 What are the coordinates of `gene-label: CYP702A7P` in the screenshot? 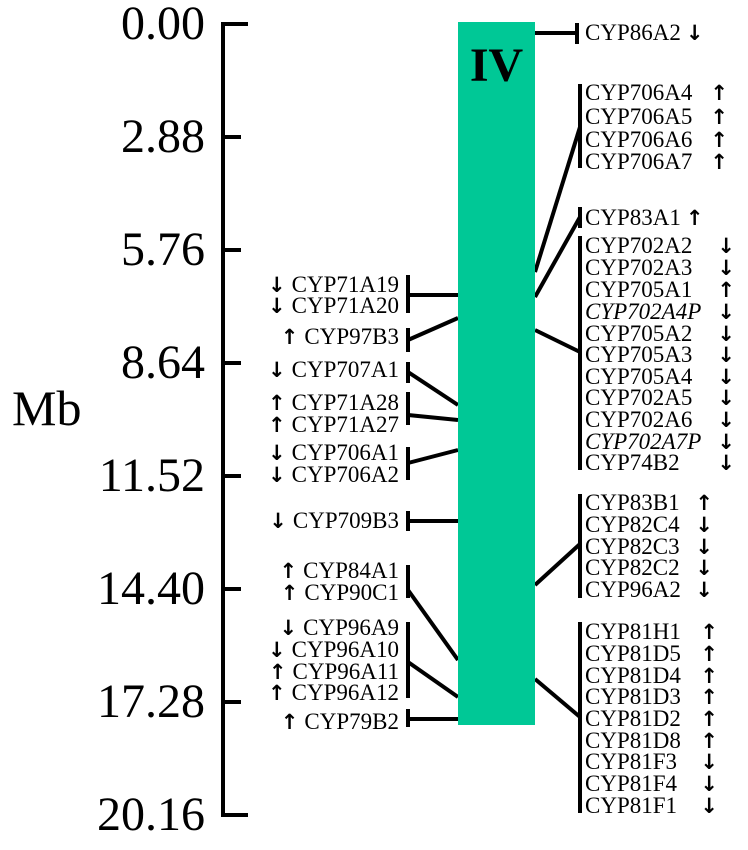 It's located at (643, 441).